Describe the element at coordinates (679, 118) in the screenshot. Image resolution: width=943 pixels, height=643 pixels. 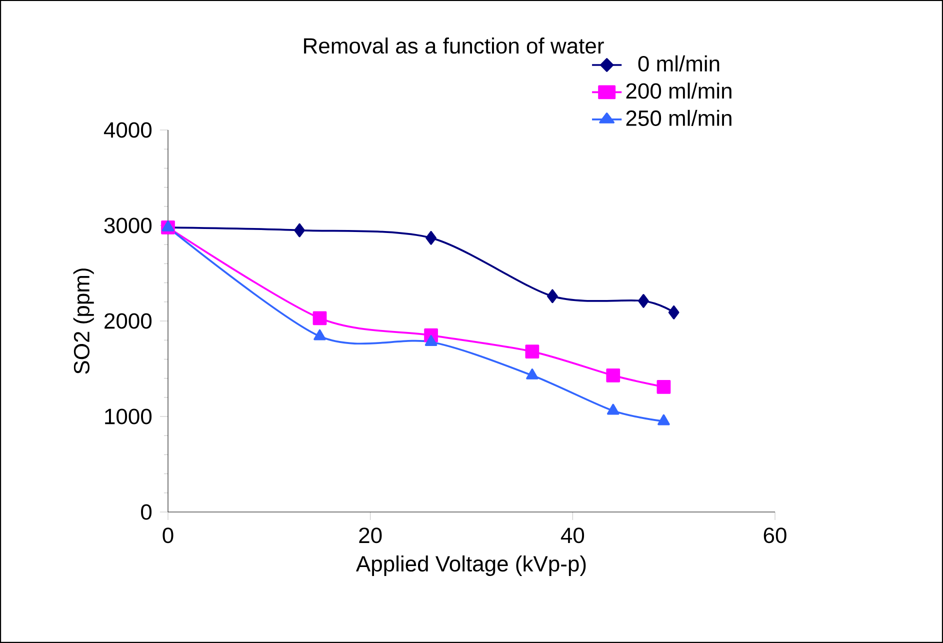
I see `legend-label: 250 ml/min` at that location.